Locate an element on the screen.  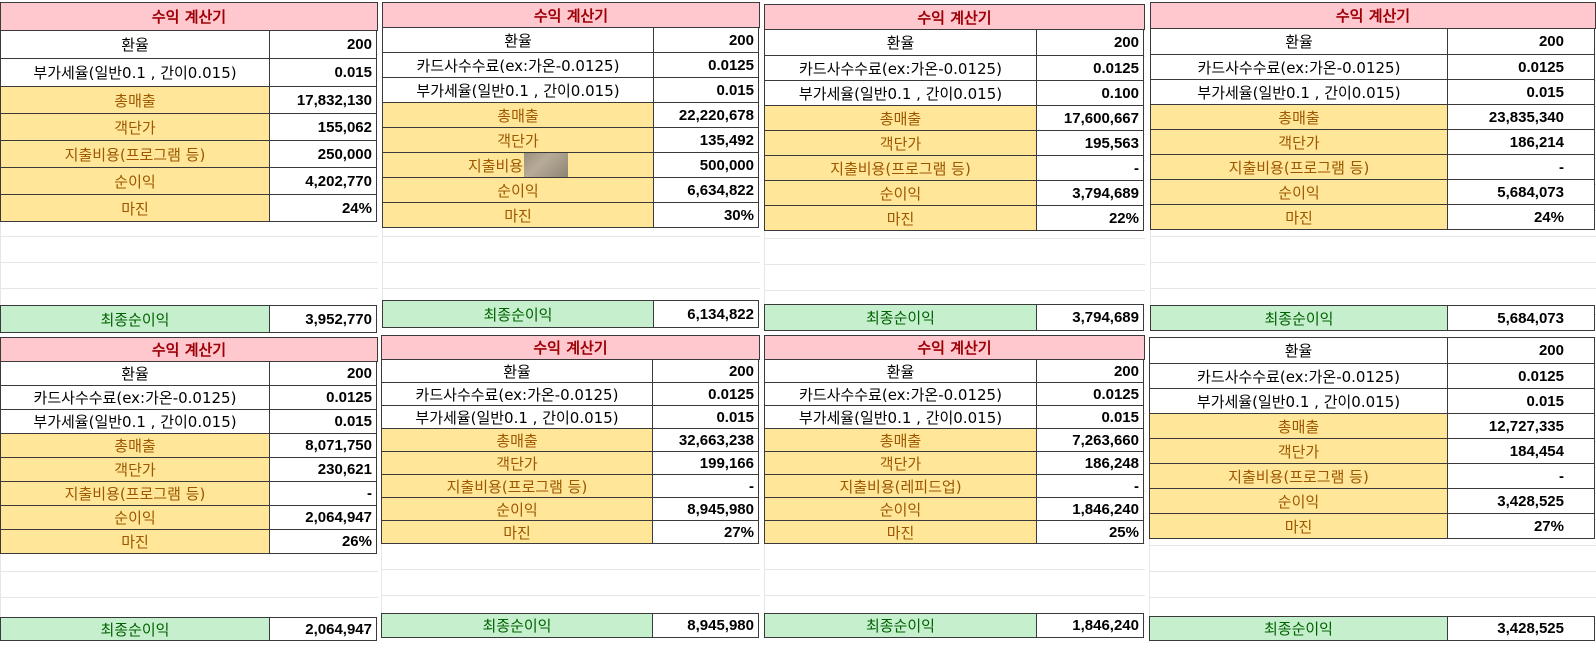
net-value: 3,428,525 is located at coordinates (1521, 501).